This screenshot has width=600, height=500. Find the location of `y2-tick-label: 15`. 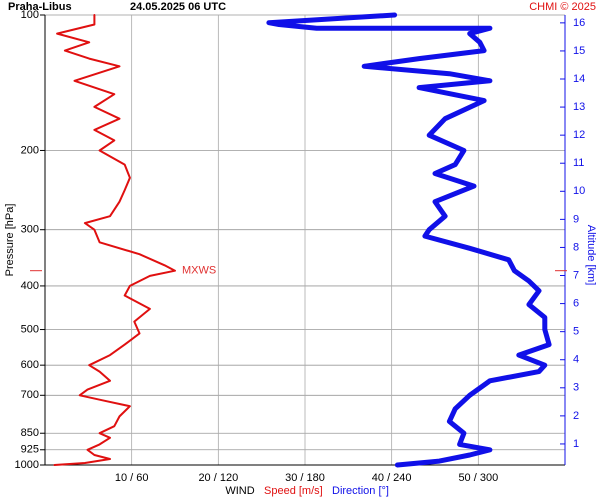

y2-tick-label: 15 is located at coordinates (579, 51).